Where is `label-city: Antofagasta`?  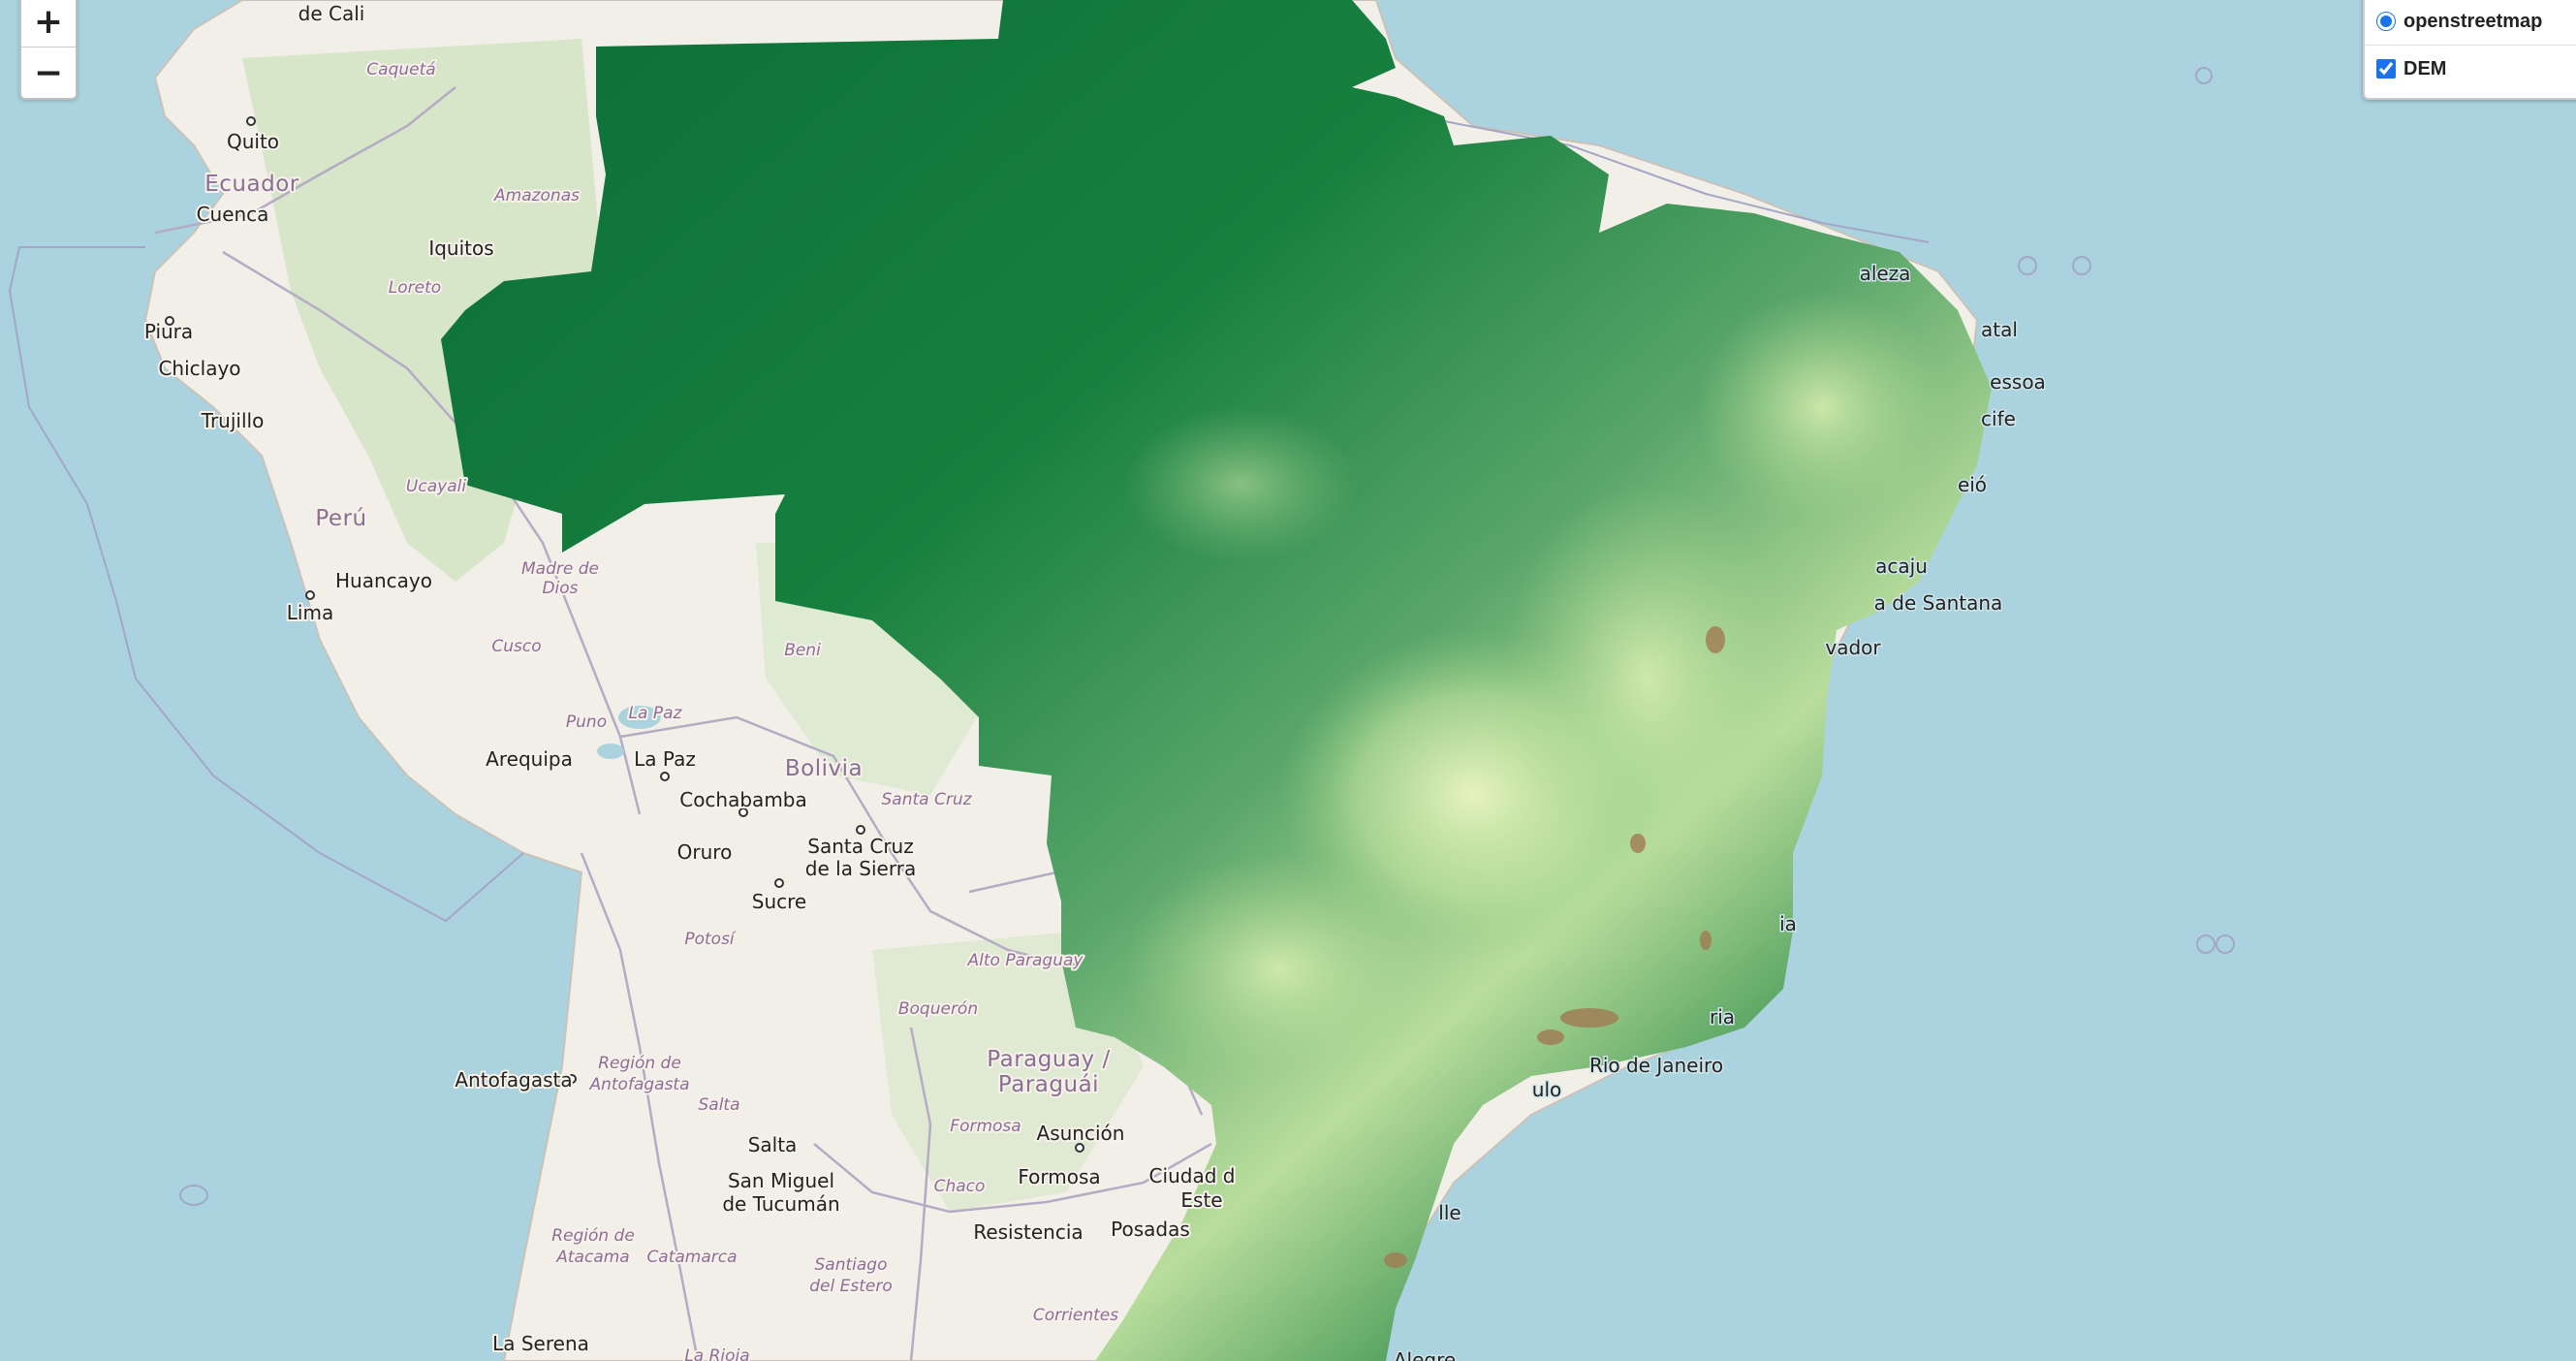 label-city: Antofagasta is located at coordinates (513, 1080).